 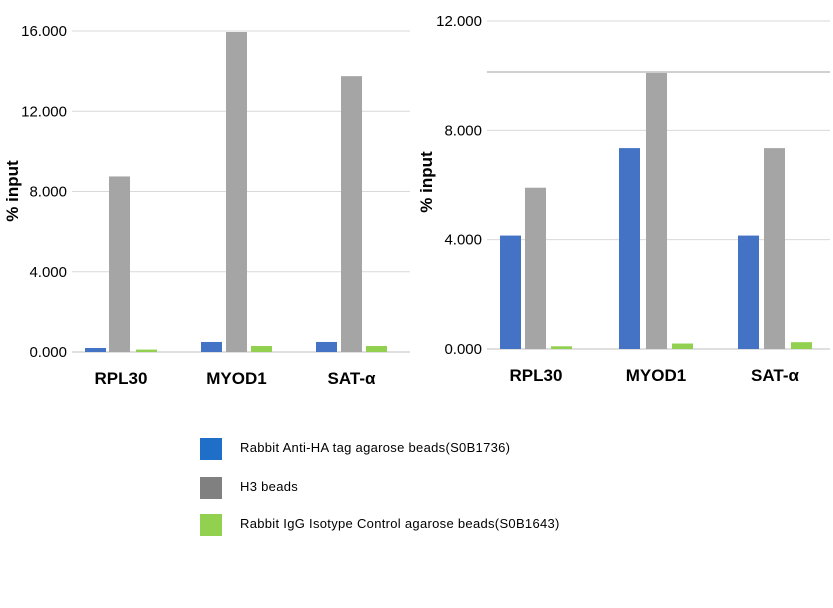 What do you see at coordinates (460, 488) in the screenshot?
I see `legend-item-h3: H3 beads` at bounding box center [460, 488].